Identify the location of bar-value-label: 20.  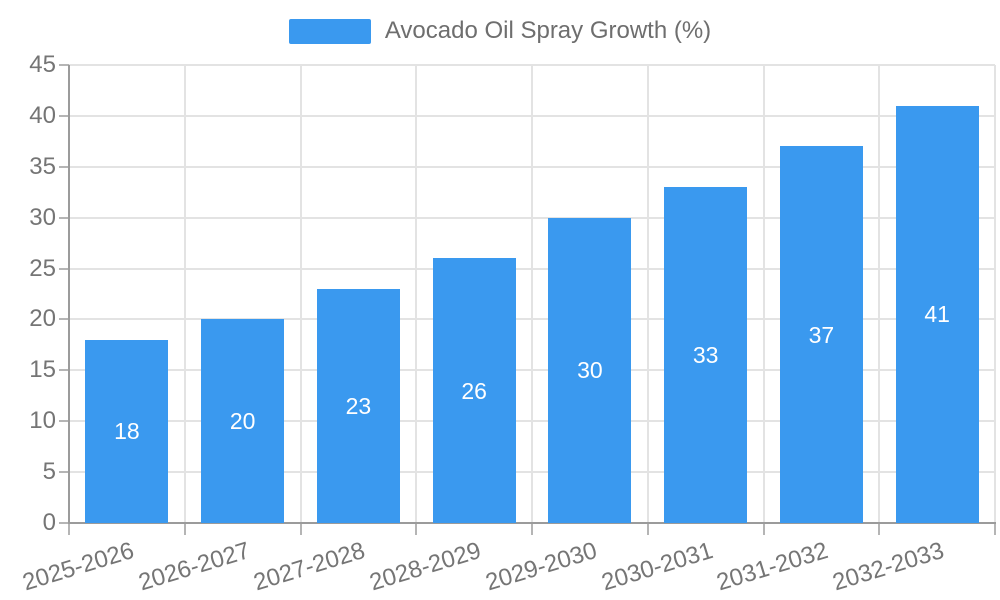
(242, 421).